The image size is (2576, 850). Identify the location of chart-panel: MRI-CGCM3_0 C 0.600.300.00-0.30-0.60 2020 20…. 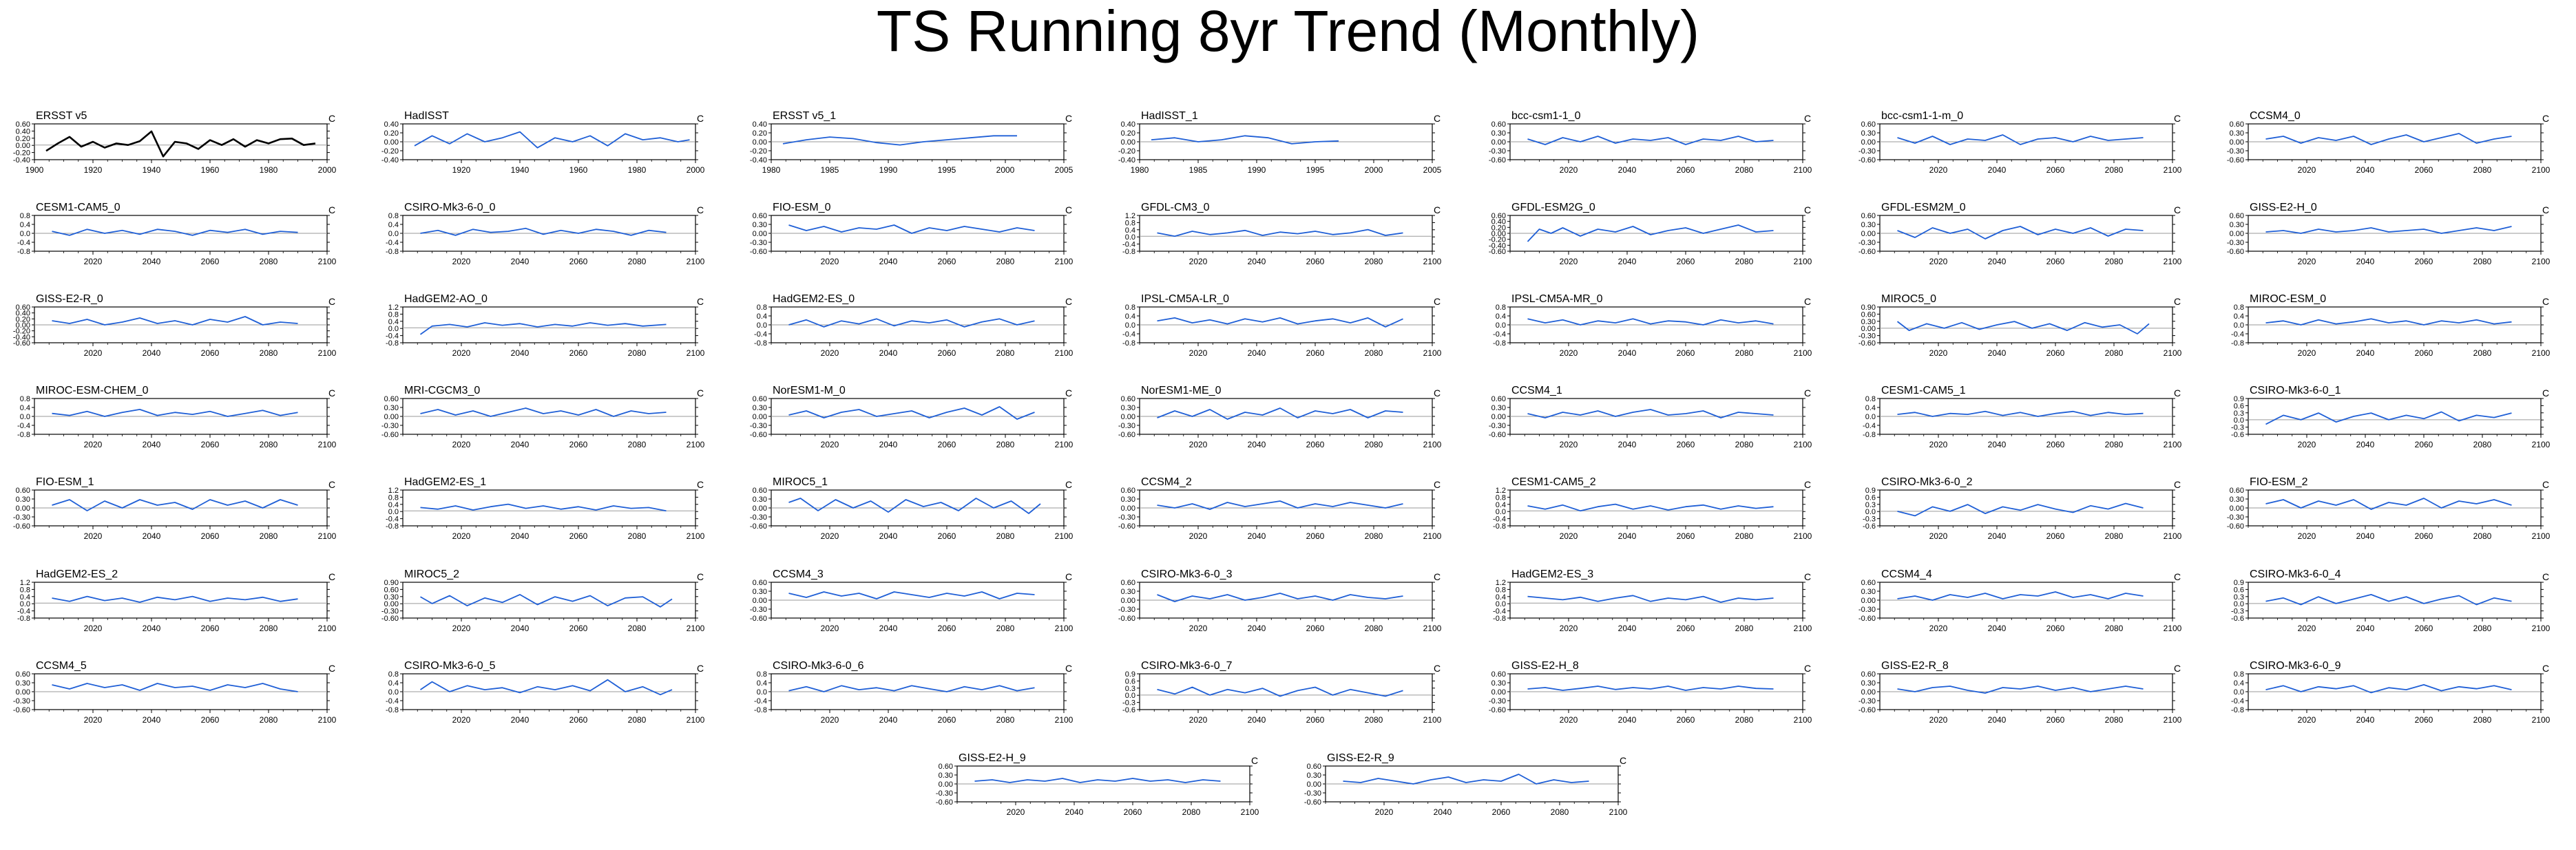
(543, 417).